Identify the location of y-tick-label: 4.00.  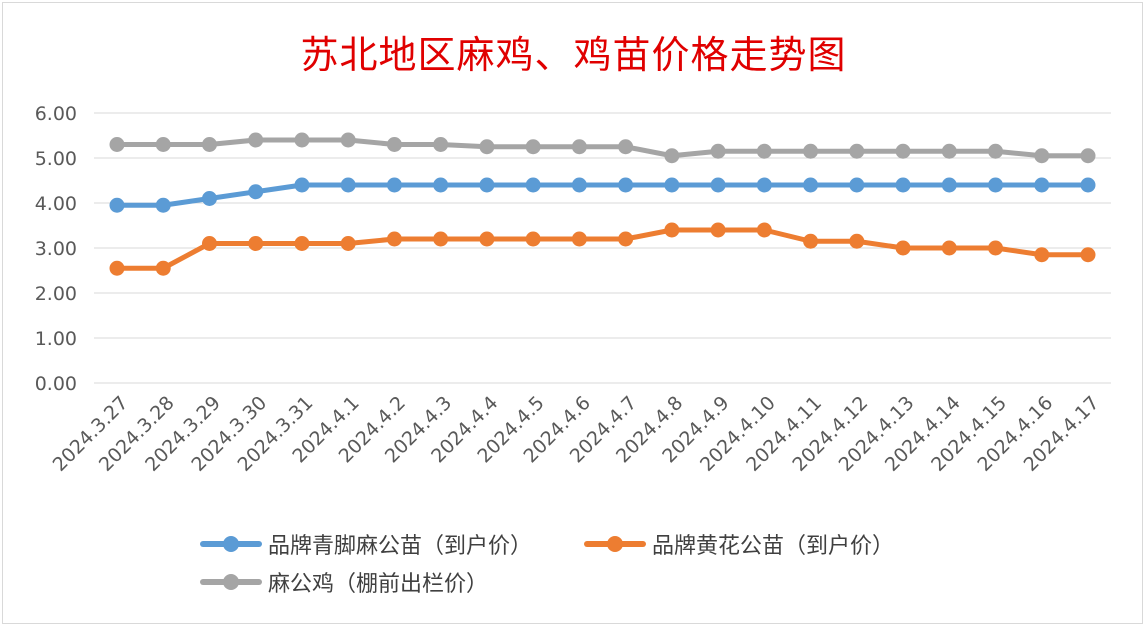
(56, 204).